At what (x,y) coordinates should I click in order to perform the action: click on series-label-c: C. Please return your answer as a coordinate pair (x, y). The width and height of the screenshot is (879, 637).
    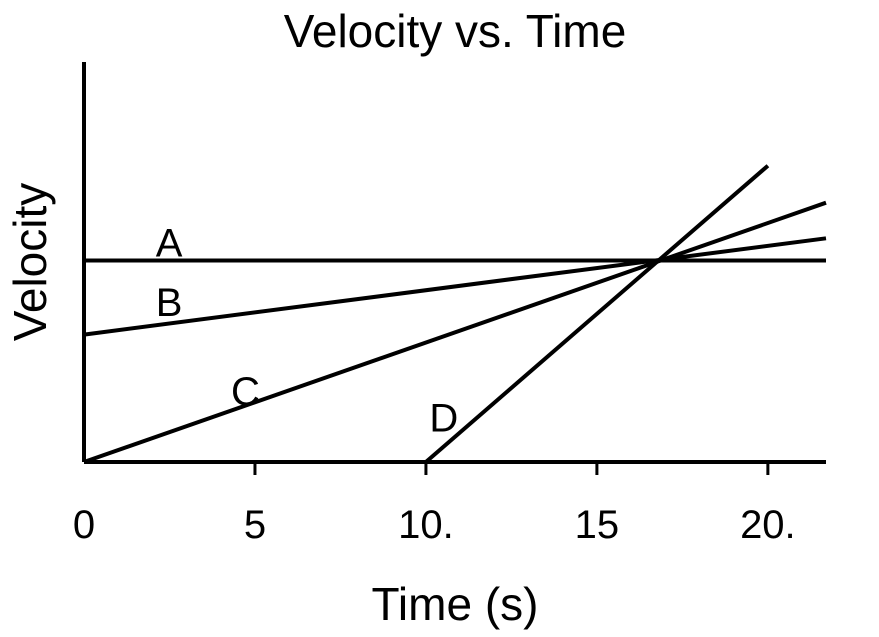
    Looking at the image, I should click on (245, 392).